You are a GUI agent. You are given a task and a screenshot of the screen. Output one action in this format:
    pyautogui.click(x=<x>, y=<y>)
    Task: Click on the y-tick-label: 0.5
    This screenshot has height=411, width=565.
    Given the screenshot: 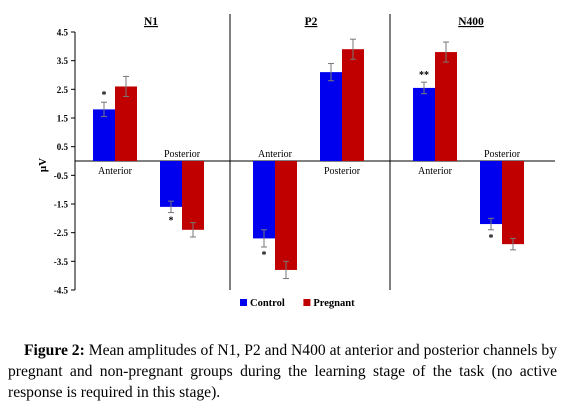 What is the action you would take?
    pyautogui.click(x=63, y=147)
    